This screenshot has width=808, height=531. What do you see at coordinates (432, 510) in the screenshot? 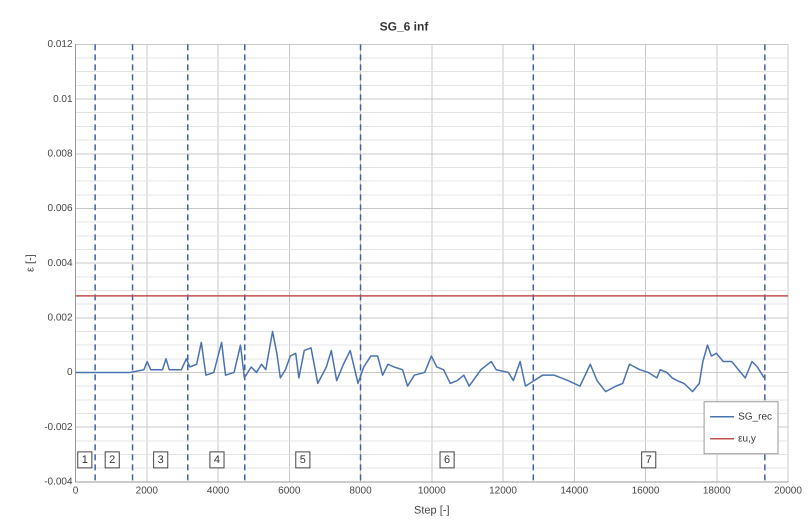
I see `x-axis-title: Step [-]` at bounding box center [432, 510].